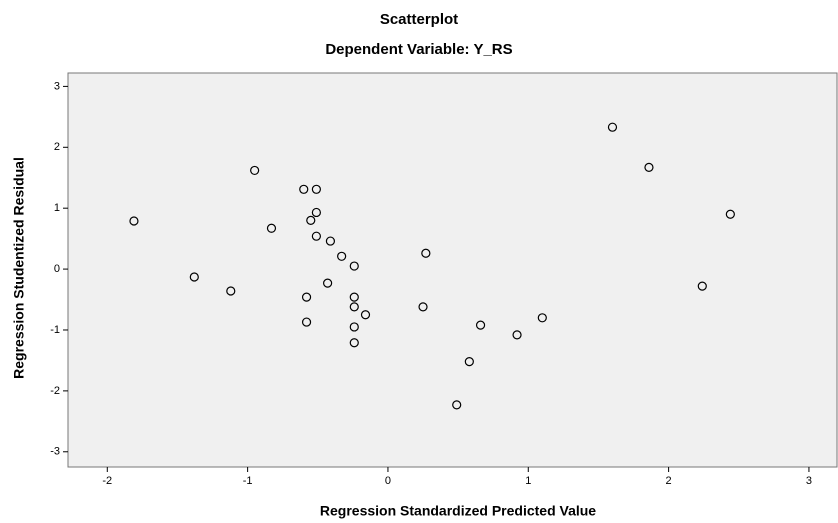  I want to click on y-tick-label: -2, so click(55, 391).